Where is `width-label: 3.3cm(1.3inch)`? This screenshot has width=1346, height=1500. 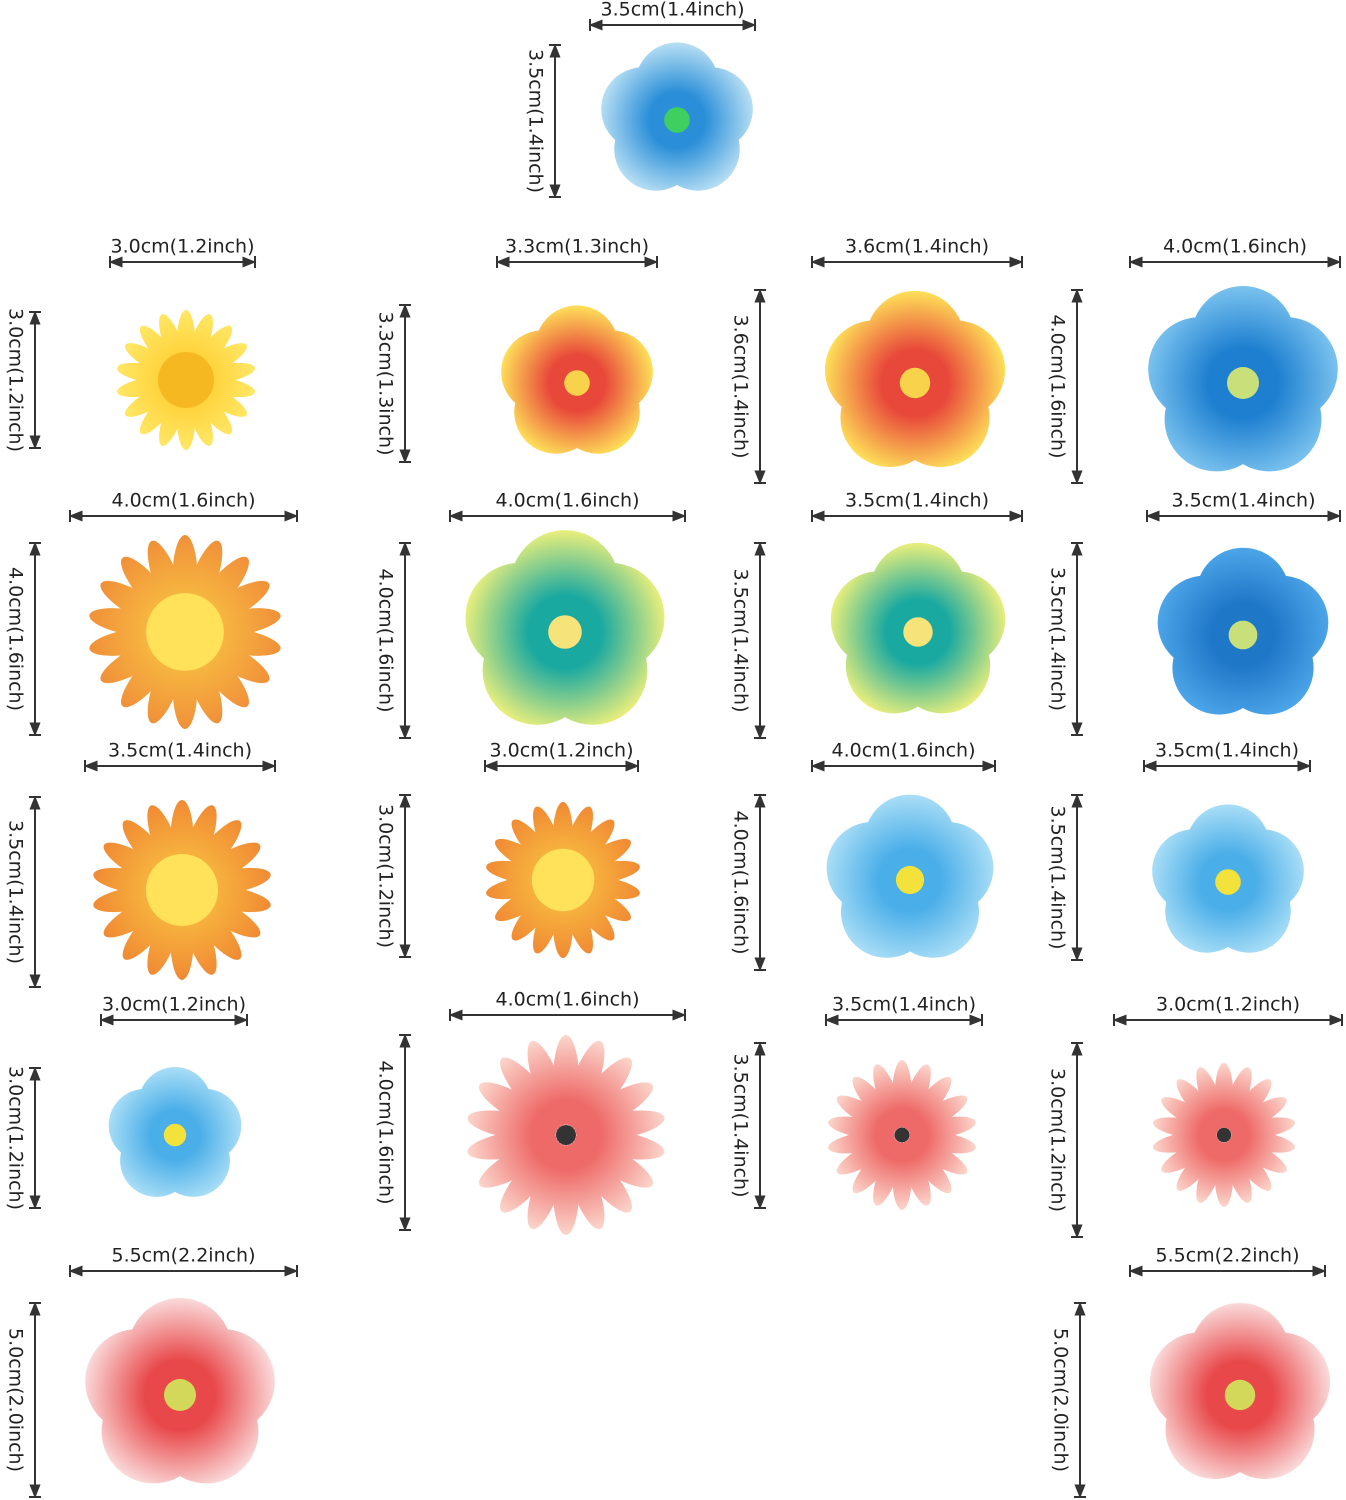
width-label: 3.3cm(1.3inch) is located at coordinates (577, 247).